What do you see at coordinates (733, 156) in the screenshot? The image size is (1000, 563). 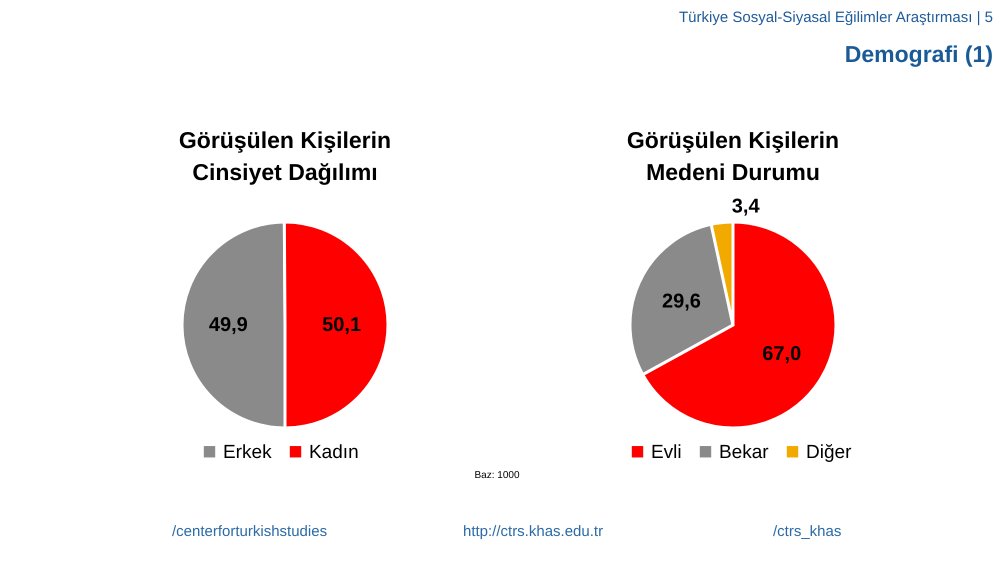 I see `chart-title: Görüşülen Kişilerin Medeni Durumu` at bounding box center [733, 156].